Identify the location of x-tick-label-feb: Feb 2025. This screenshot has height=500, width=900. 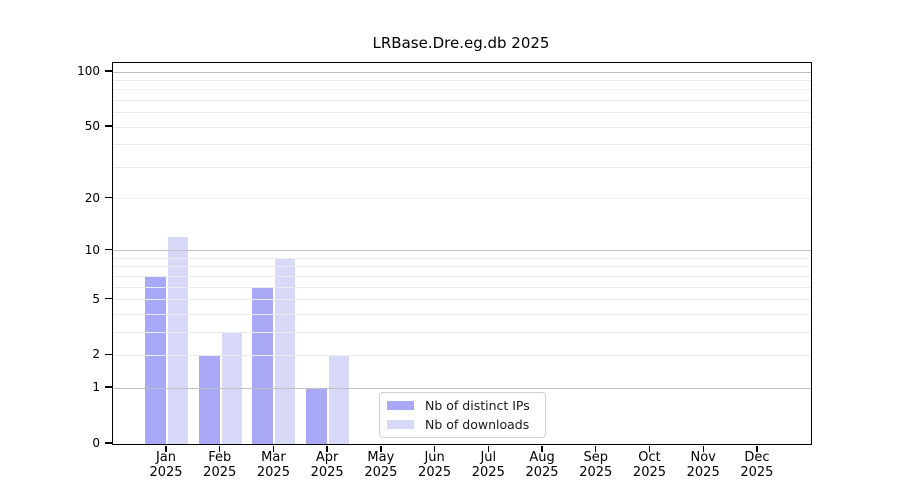
(220, 465).